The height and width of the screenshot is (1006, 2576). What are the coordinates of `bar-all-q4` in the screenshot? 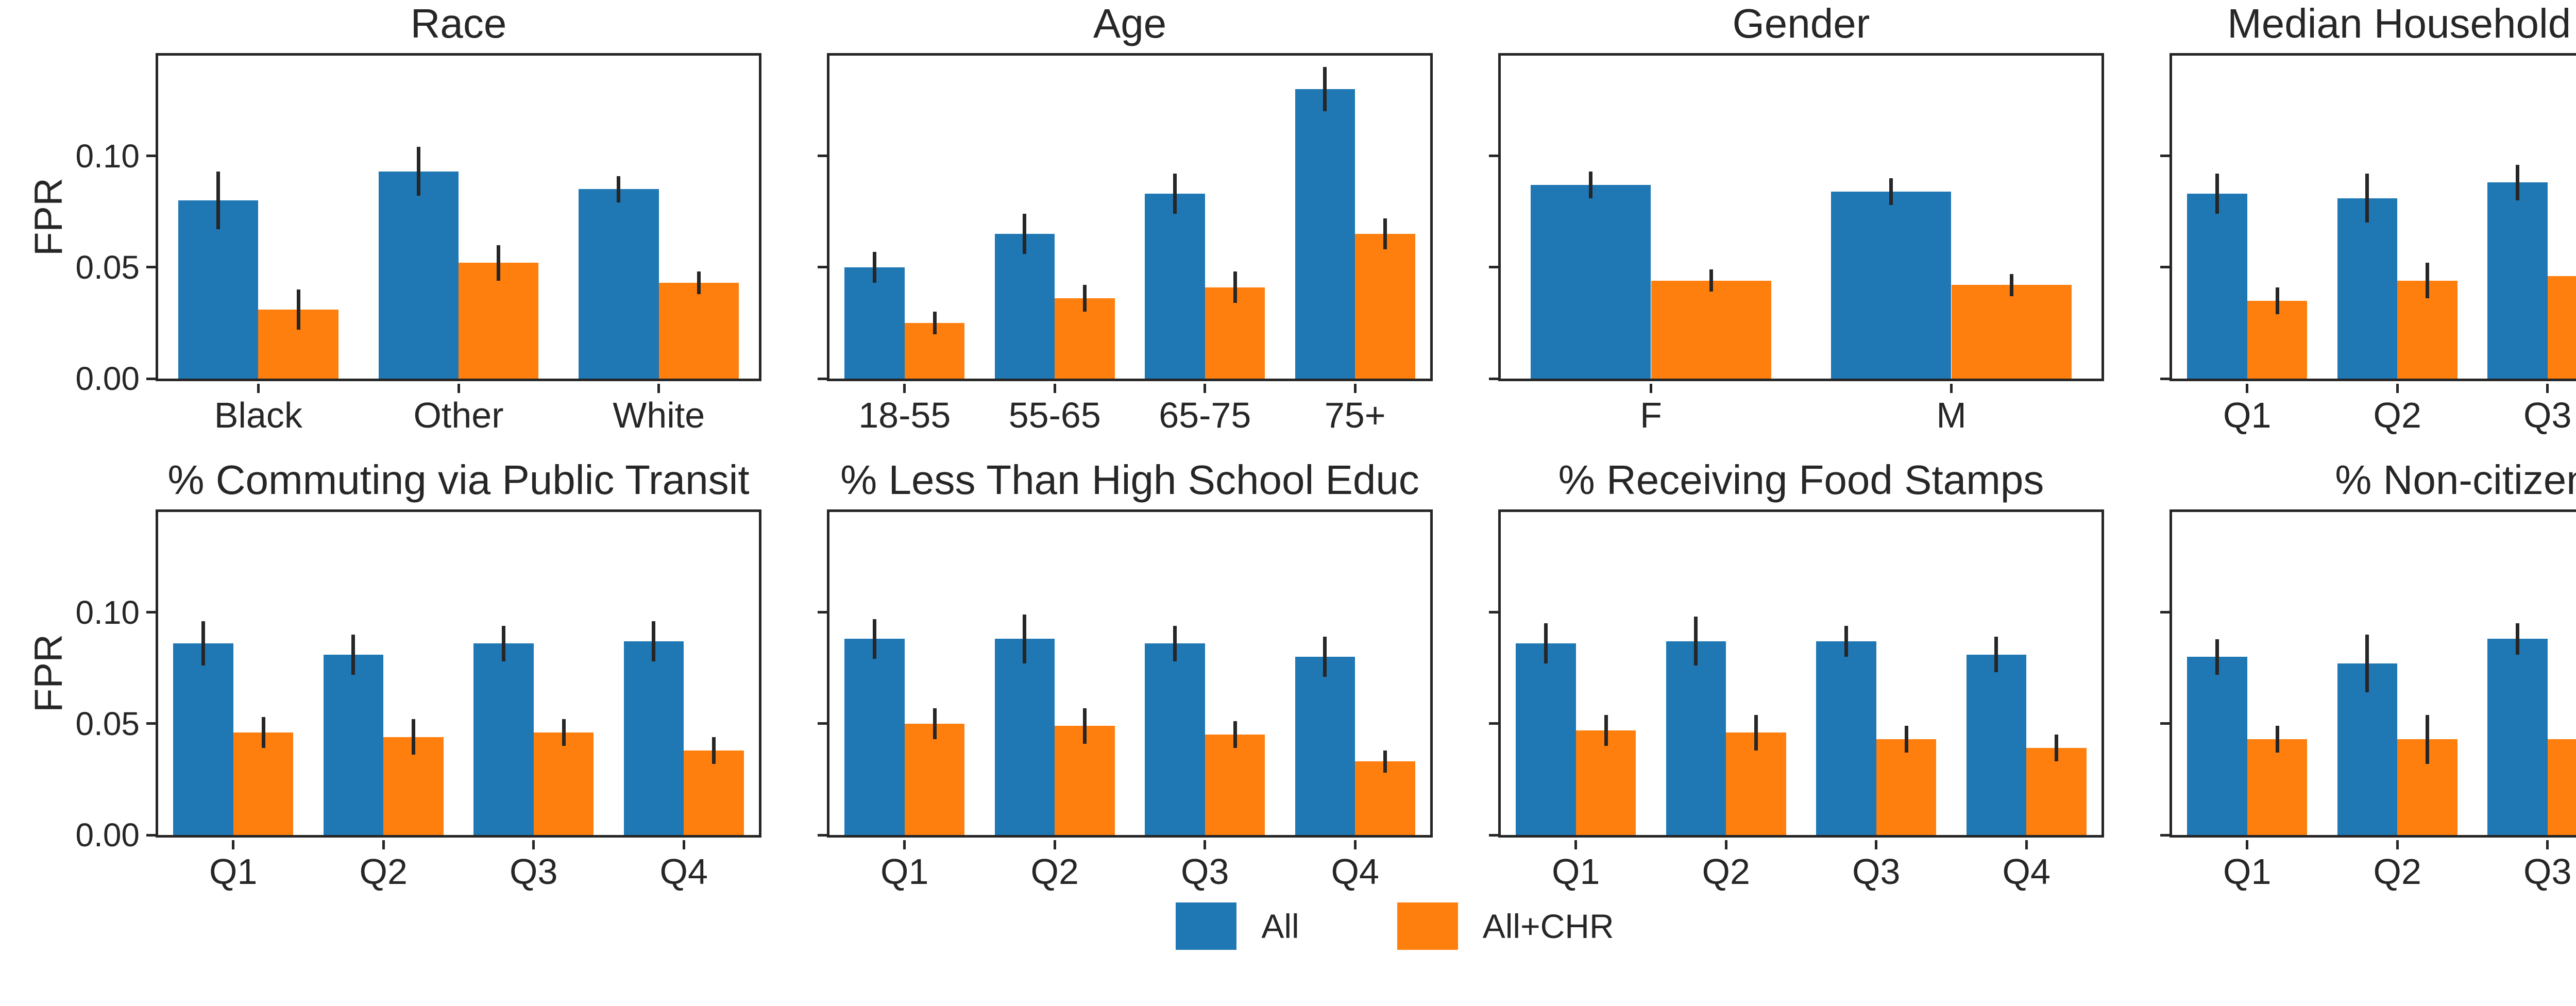 It's located at (1325, 746).